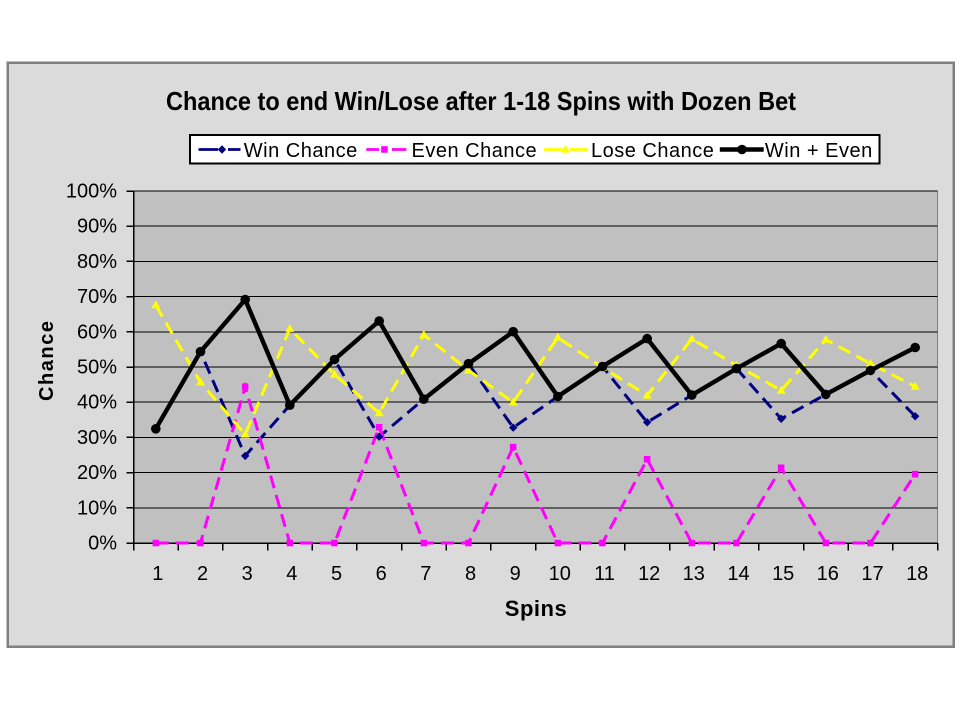  What do you see at coordinates (247, 574) in the screenshot?
I see `svg-text: 3` at bounding box center [247, 574].